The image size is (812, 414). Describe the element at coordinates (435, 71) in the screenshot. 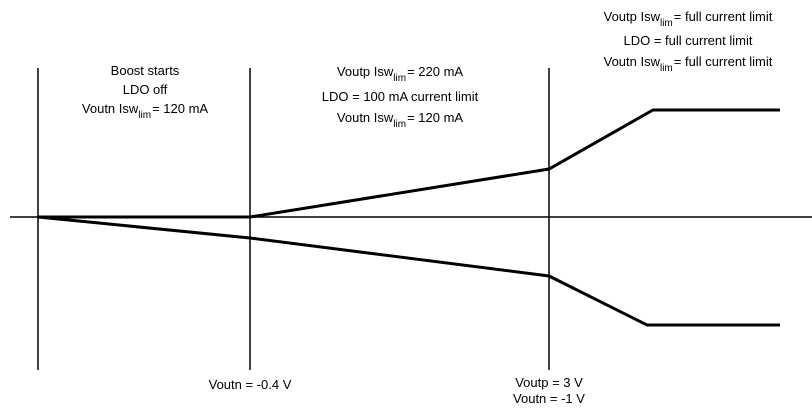

I see `label-text: = 220 mA` at that location.